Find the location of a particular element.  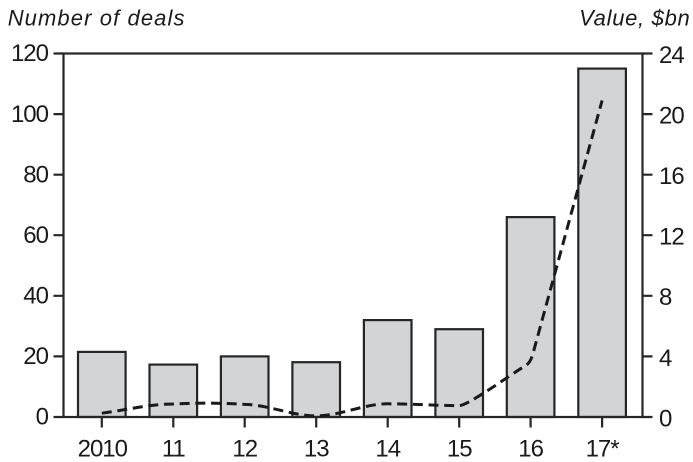

svg-text: 60 is located at coordinates (35, 235).